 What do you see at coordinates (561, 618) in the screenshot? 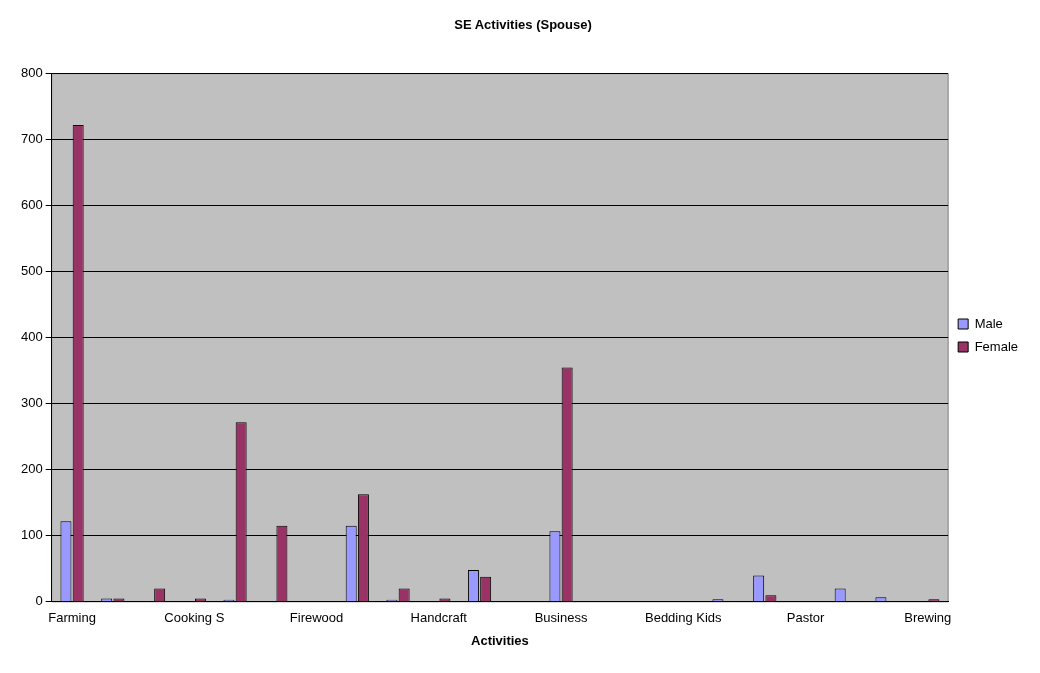
I see `x-tick-label: Business` at bounding box center [561, 618].